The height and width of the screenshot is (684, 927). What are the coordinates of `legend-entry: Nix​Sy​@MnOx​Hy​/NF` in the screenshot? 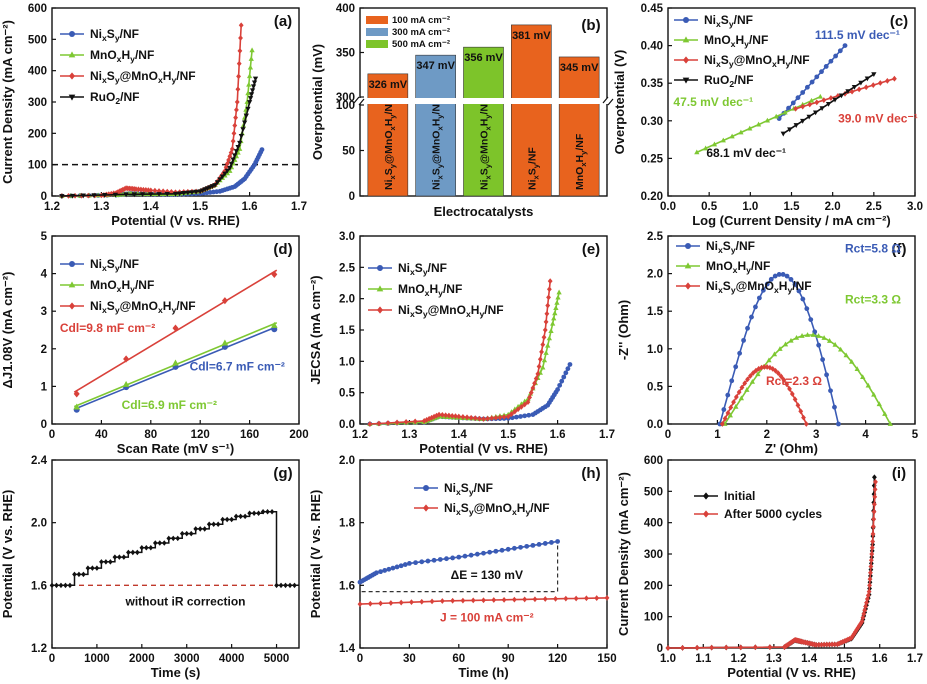 It's located at (143, 77).